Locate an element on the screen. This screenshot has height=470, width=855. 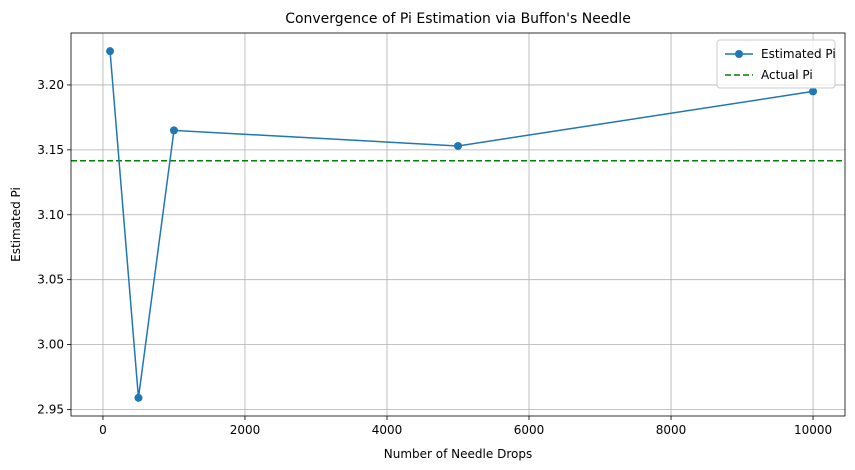
x-tick-label-1: 2000 is located at coordinates (245, 430).